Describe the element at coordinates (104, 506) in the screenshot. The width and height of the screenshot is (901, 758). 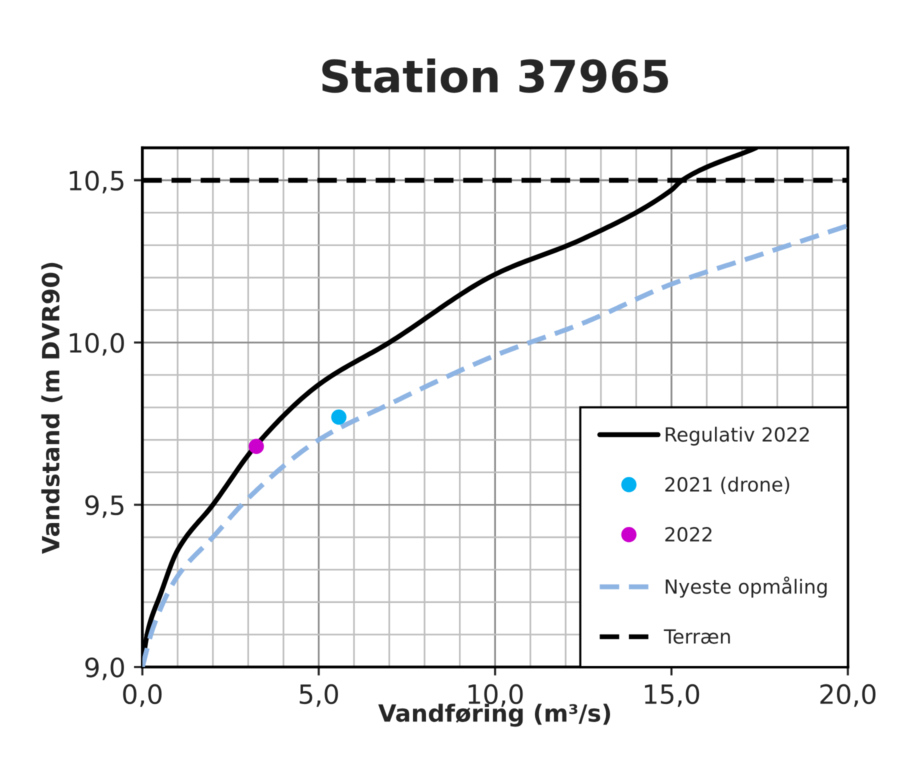
I see `y-tick-label: 9,5` at that location.